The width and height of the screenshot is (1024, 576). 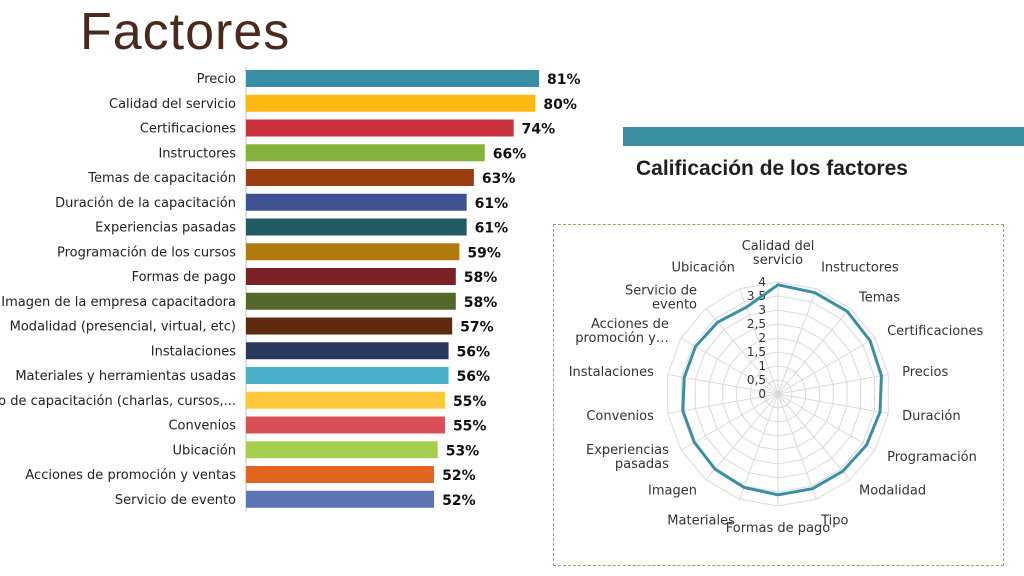 What do you see at coordinates (165, 228) in the screenshot?
I see `bar-category-label: Experiencias pasadas` at bounding box center [165, 228].